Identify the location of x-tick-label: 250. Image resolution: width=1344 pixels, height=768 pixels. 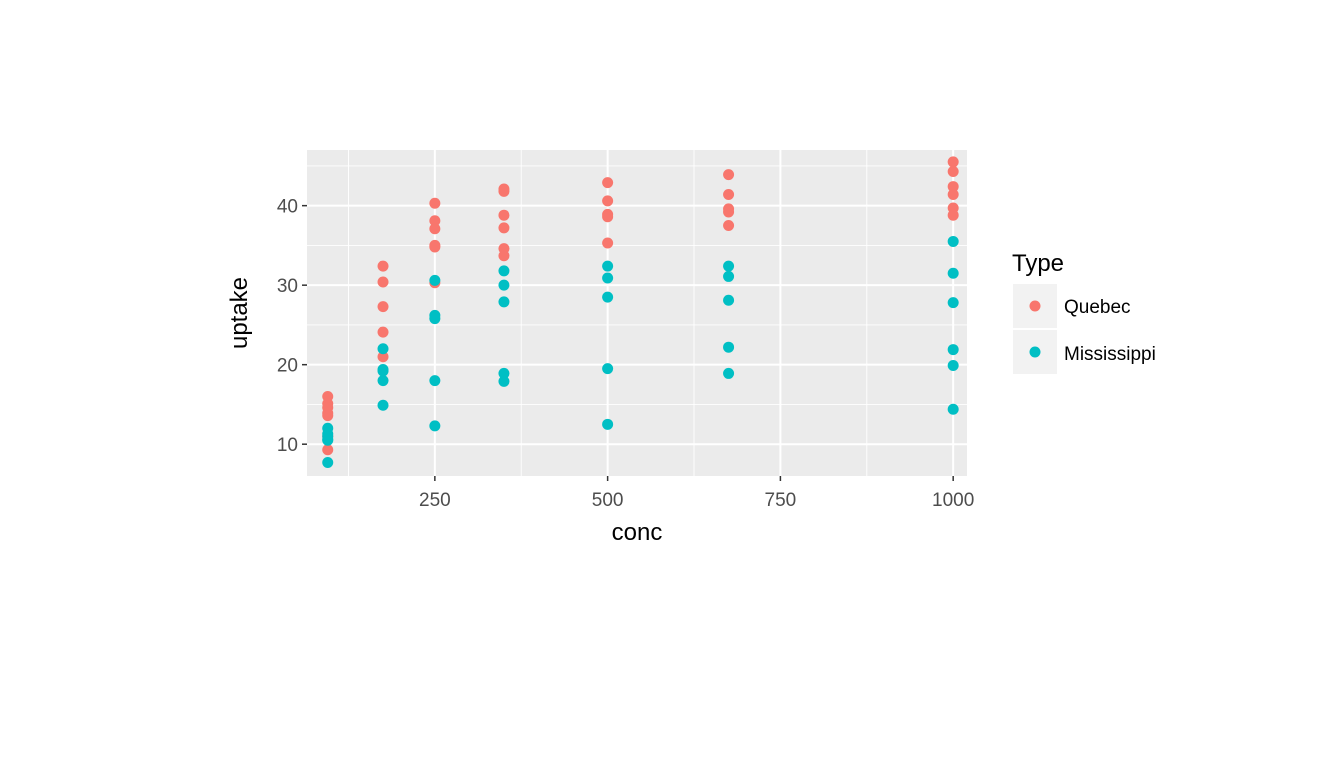
(435, 500).